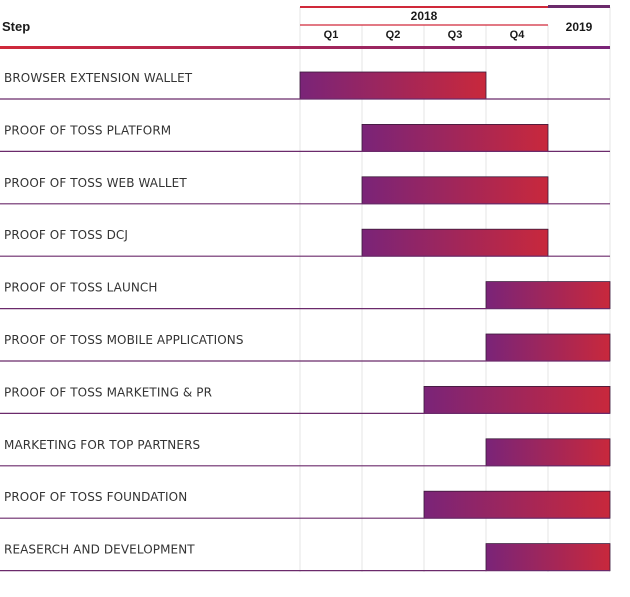 Image resolution: width=630 pixels, height=597 pixels. Describe the element at coordinates (305, 190) in the screenshot. I see `task-row: PROOF OF TOSS WEB WALLET` at that location.